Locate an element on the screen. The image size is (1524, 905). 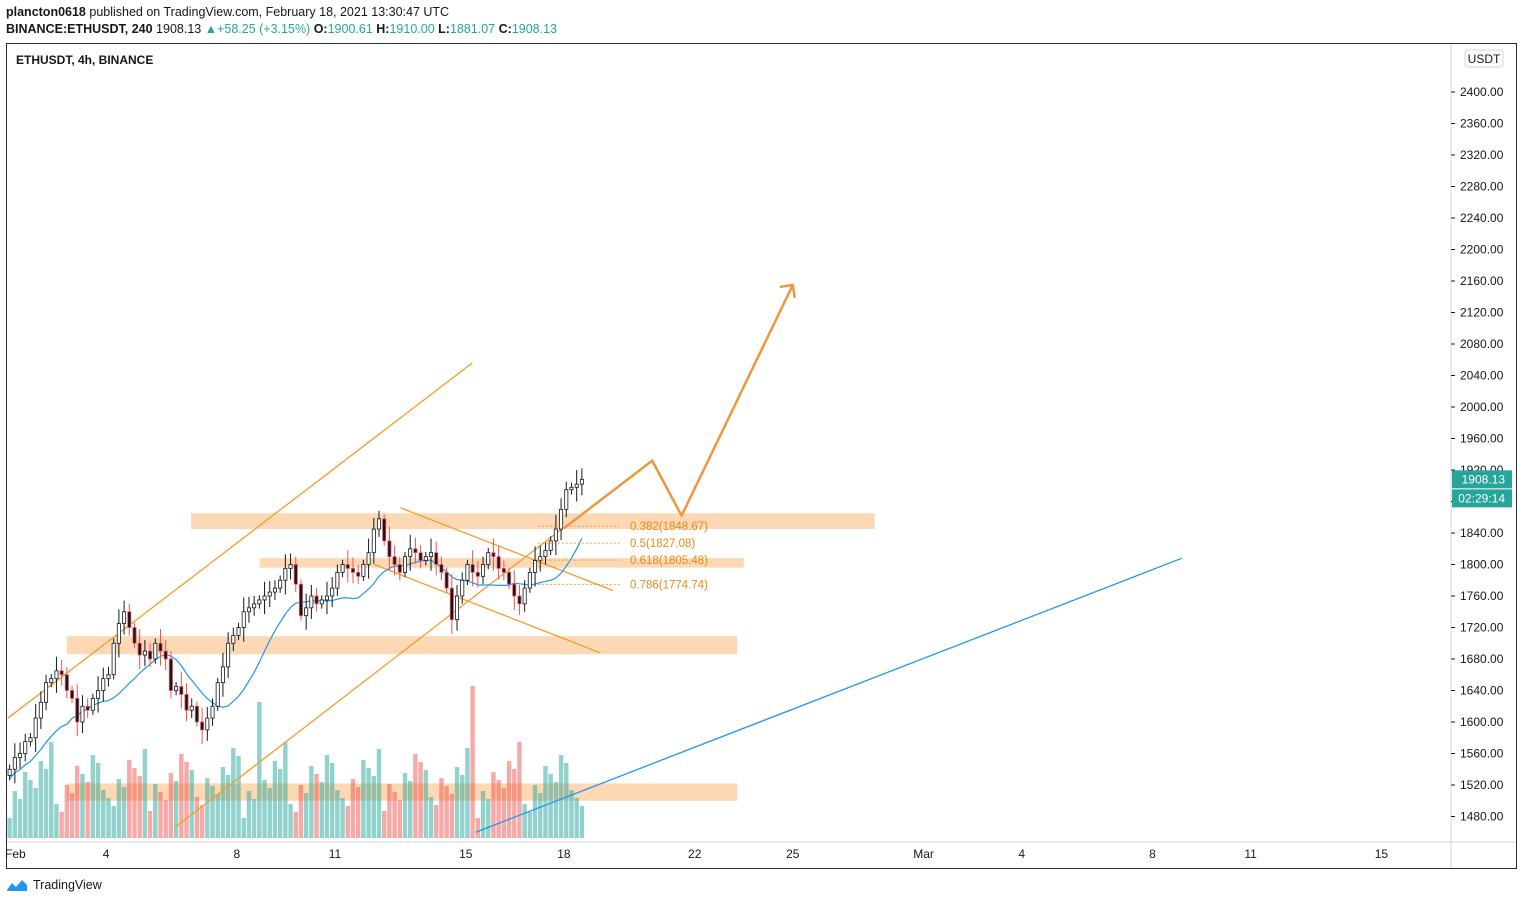
currency-badge-box is located at coordinates (1484, 58).